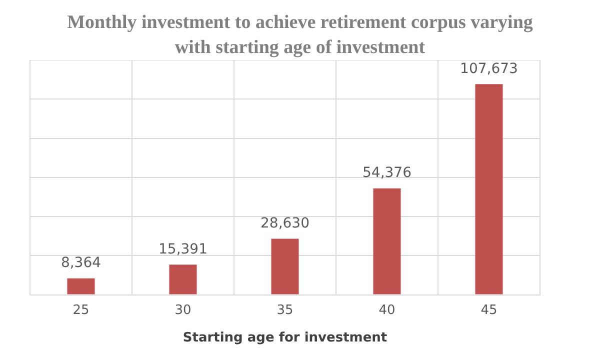  Describe the element at coordinates (285, 223) in the screenshot. I see `data-label: 28,630` at that location.